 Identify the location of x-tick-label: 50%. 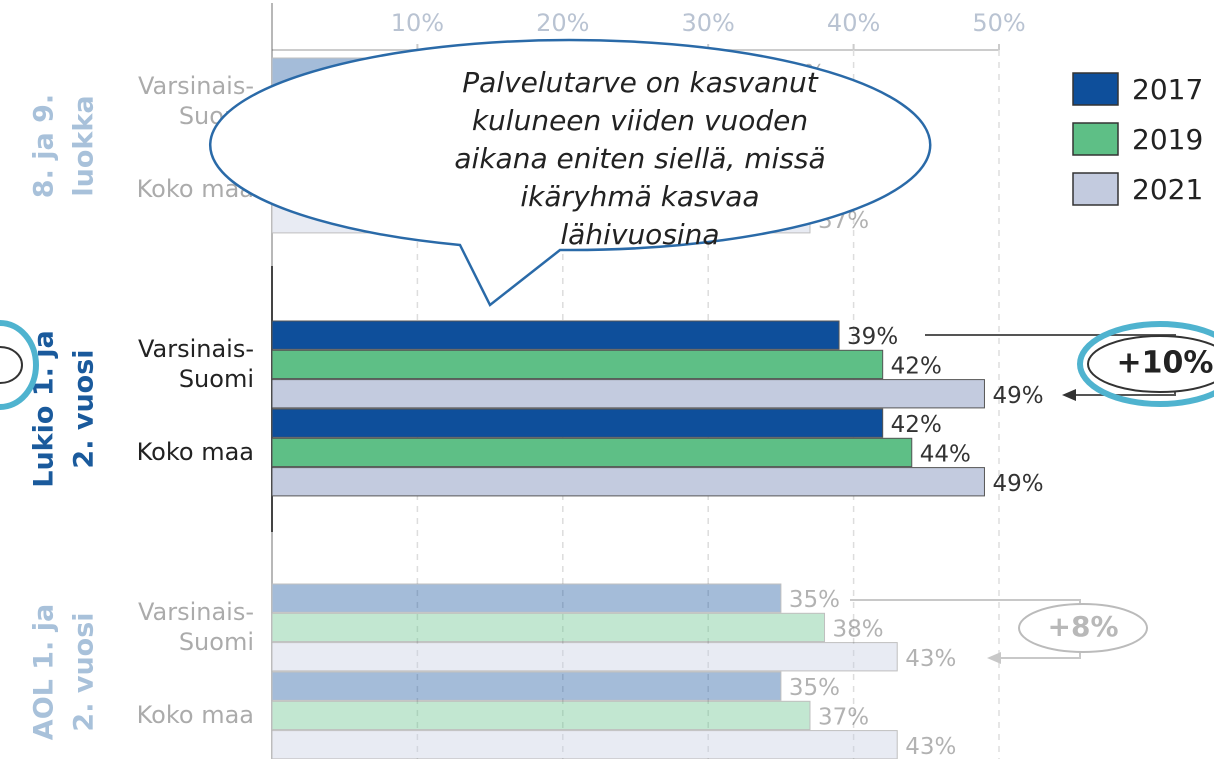
(998, 23).